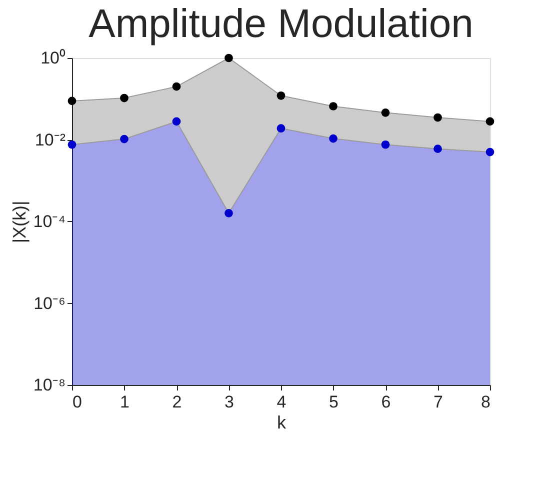 The height and width of the screenshot is (480, 556). What do you see at coordinates (438, 402) in the screenshot?
I see `x-tick-label: 7` at bounding box center [438, 402].